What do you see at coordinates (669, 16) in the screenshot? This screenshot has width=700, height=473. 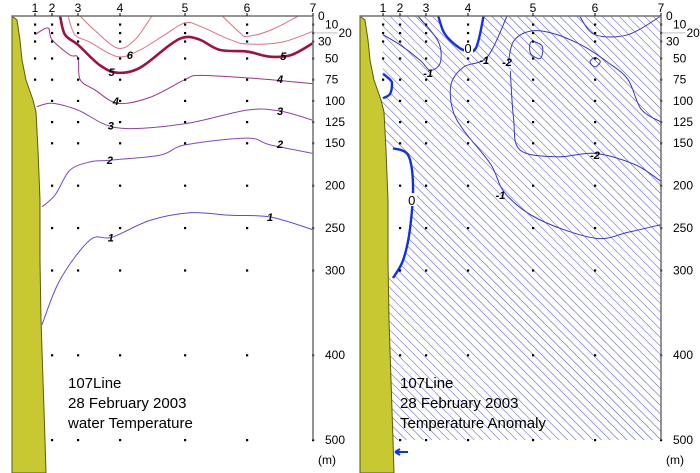 I see `depth-tick-label: 0` at bounding box center [669, 16].